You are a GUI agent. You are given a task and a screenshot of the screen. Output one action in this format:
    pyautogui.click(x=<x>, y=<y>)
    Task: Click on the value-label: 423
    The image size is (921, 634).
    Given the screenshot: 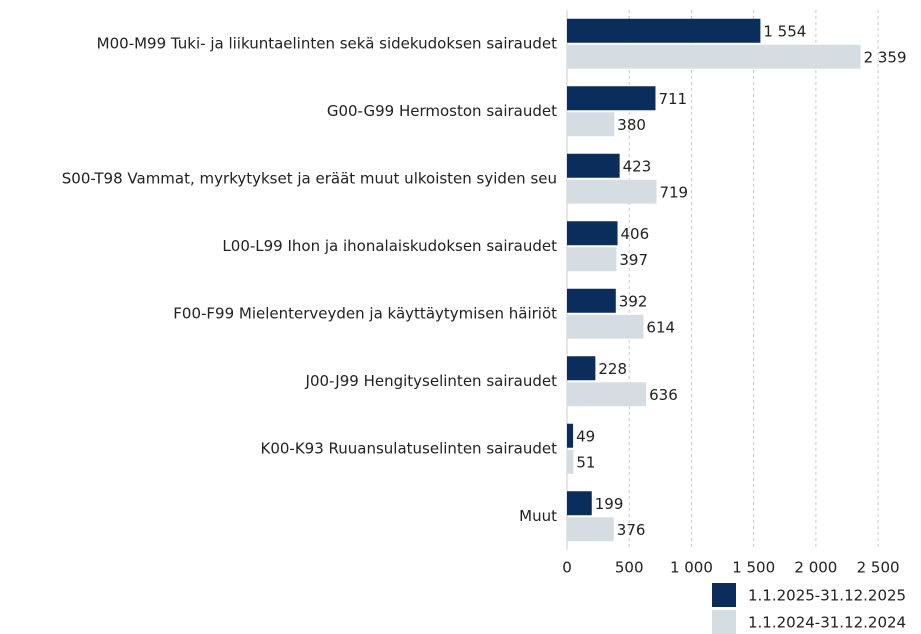 What is the action you would take?
    pyautogui.click(x=637, y=166)
    